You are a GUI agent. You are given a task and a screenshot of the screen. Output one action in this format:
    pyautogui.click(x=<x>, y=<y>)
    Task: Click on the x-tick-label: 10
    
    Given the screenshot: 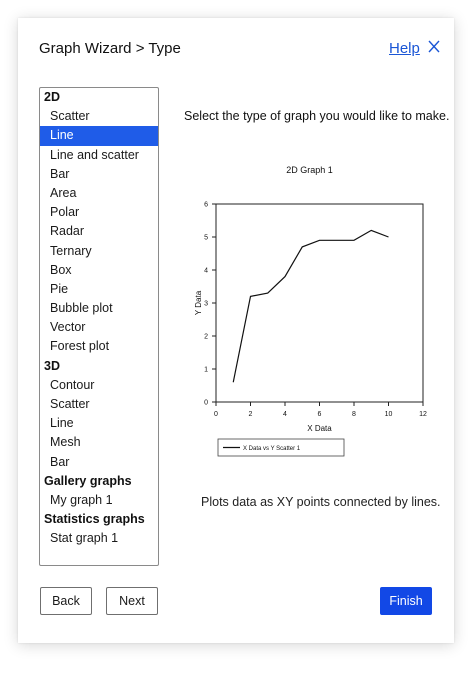 What is the action you would take?
    pyautogui.click(x=389, y=414)
    